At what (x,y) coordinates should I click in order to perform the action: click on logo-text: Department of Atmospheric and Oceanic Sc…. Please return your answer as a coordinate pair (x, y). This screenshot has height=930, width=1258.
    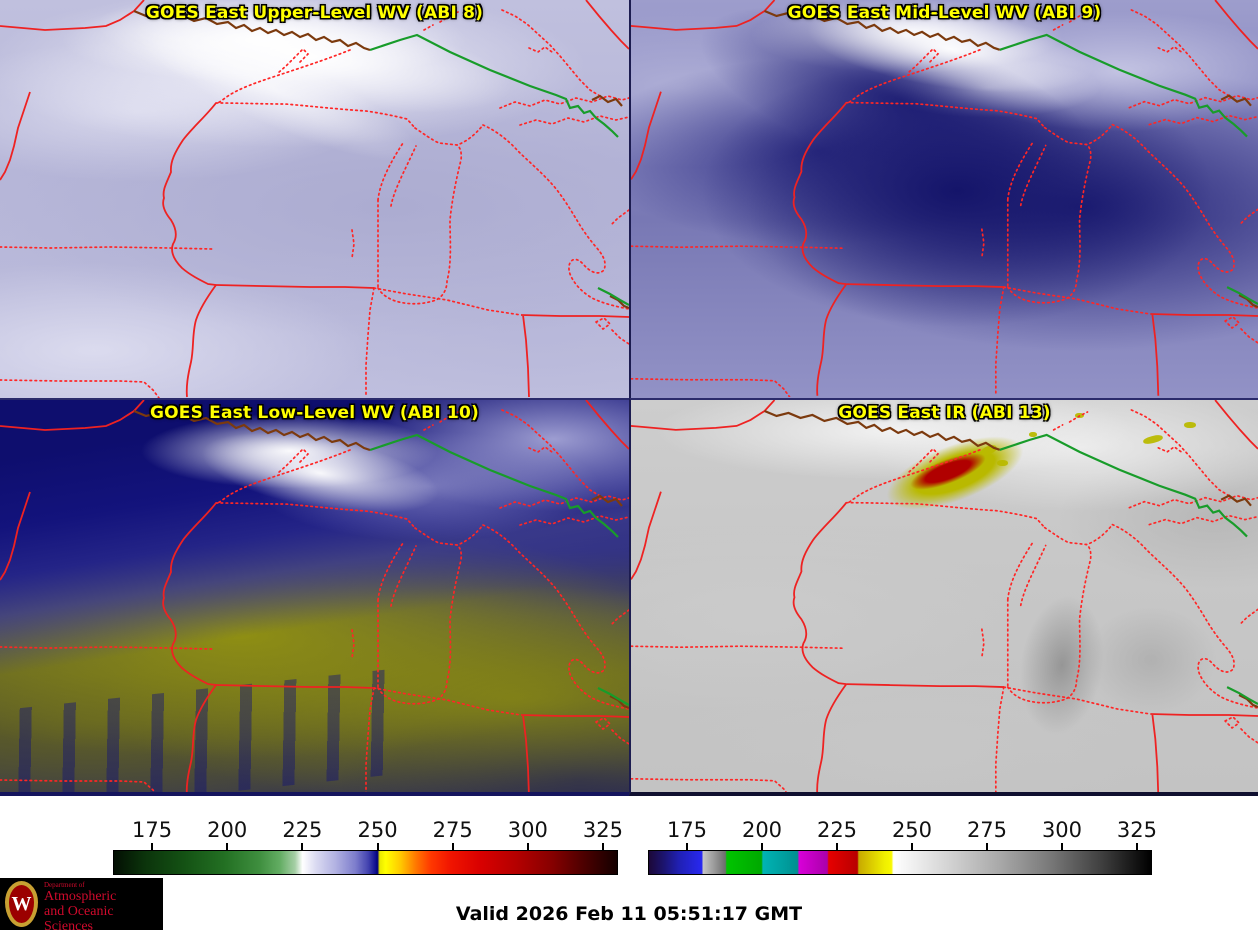
    Looking at the image, I should click on (103, 905).